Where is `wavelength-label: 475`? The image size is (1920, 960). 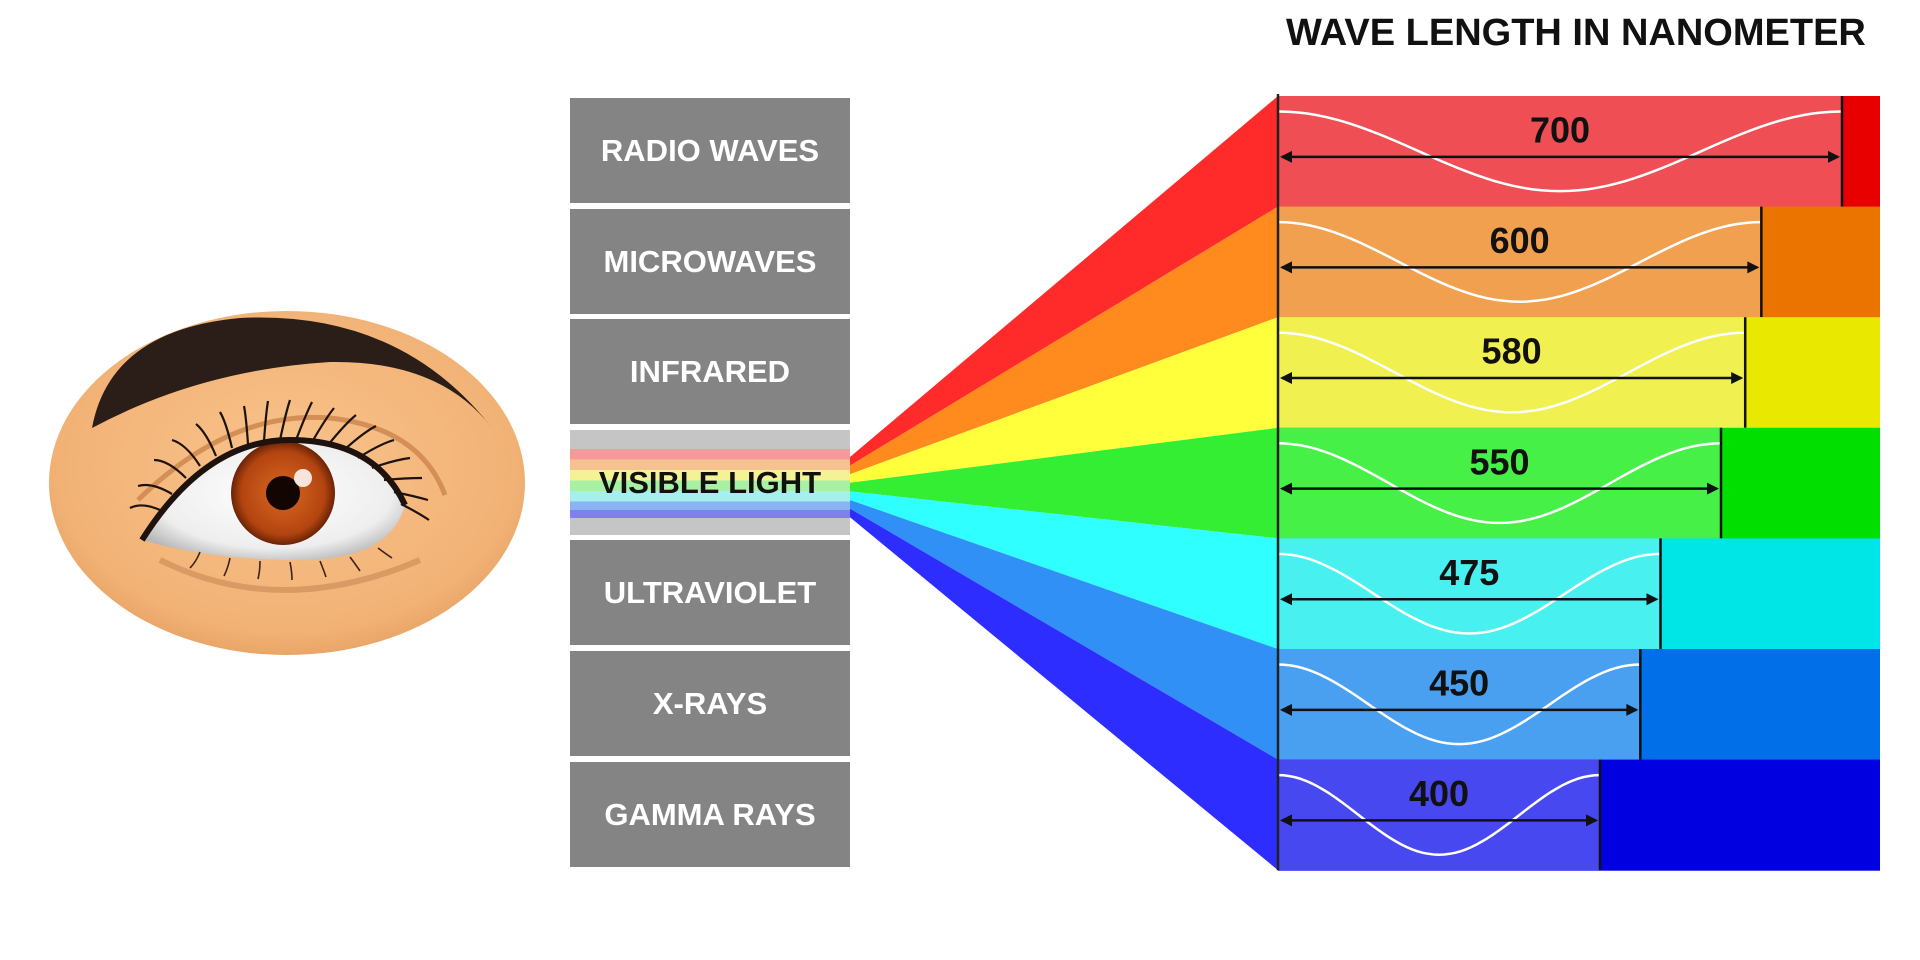 wavelength-label: 475 is located at coordinates (1469, 572).